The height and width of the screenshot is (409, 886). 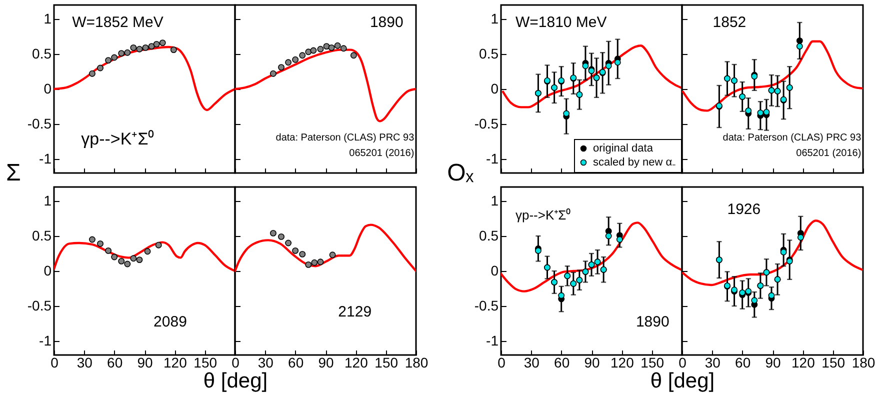 I want to click on x-tick-label: 180, so click(x=864, y=362).